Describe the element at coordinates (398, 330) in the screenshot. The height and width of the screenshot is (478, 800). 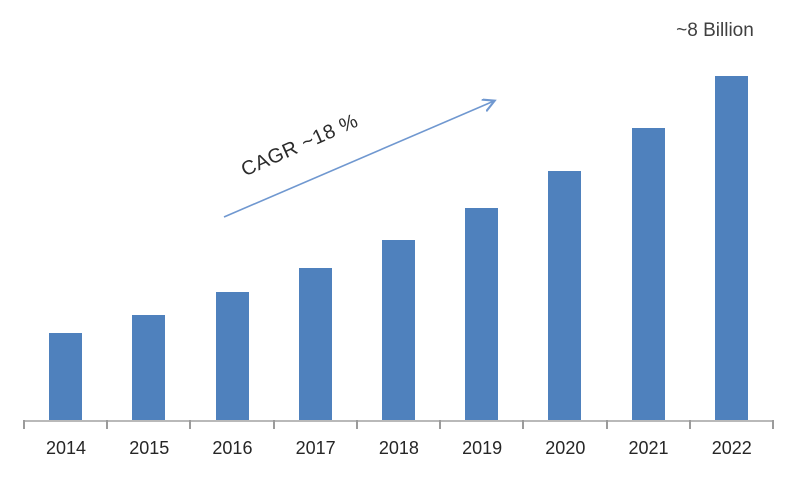
I see `bar-2018` at that location.